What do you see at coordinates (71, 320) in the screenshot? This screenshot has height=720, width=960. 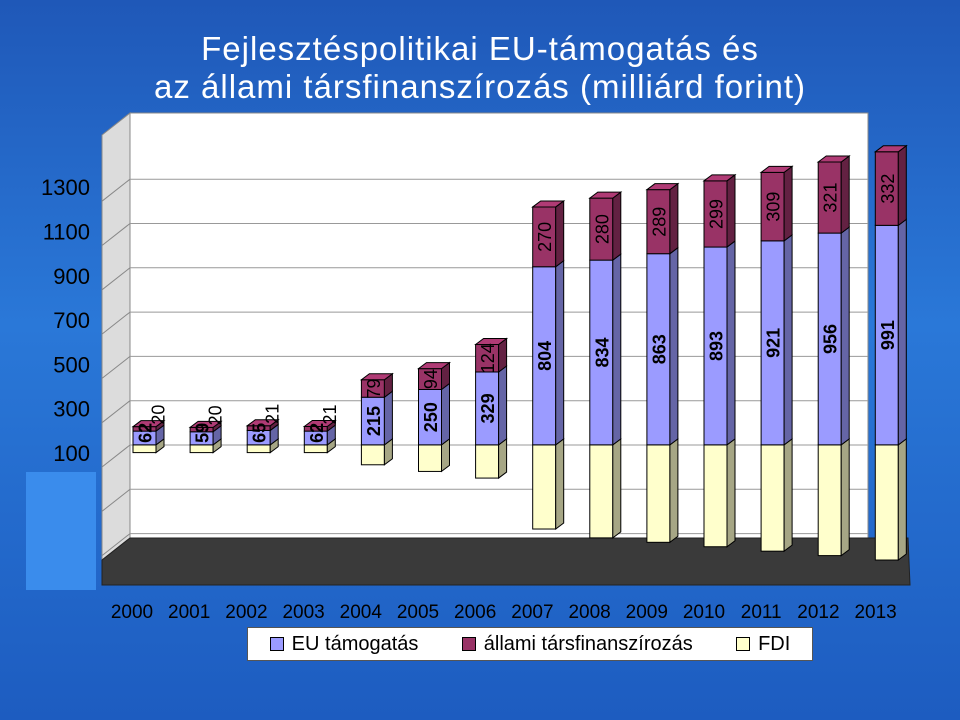 I see `y-tick-label: 700` at bounding box center [71, 320].